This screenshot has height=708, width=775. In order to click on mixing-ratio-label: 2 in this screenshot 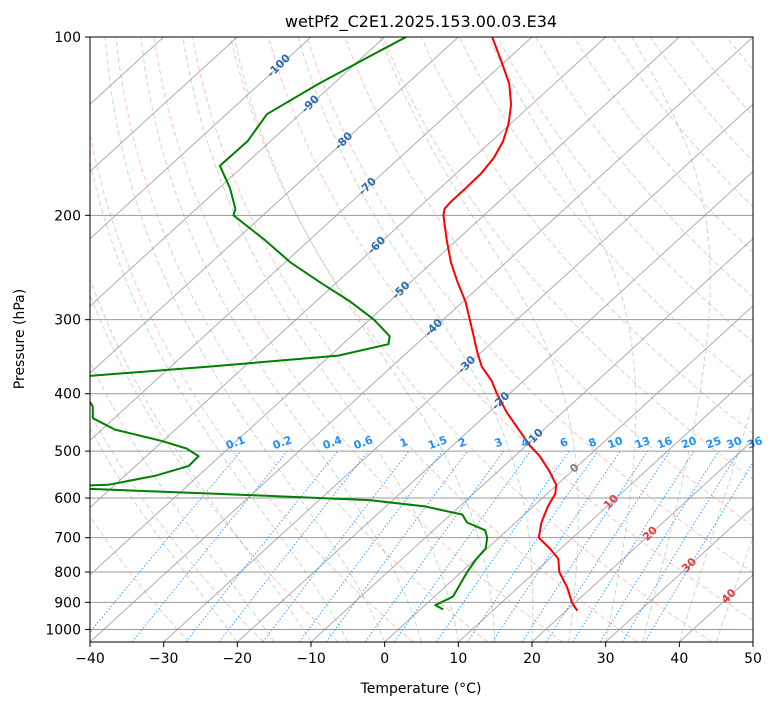, I will do `click(463, 442)`.